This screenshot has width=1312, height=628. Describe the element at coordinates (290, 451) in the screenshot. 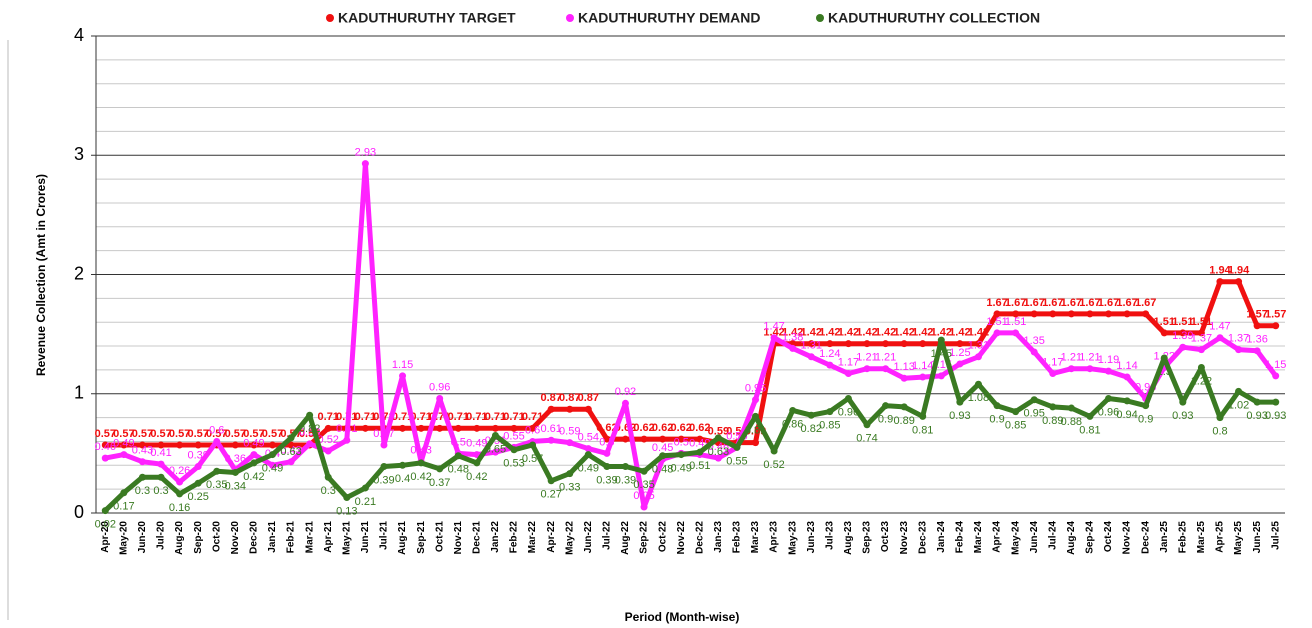

I see `data-label: 0.43` at that location.